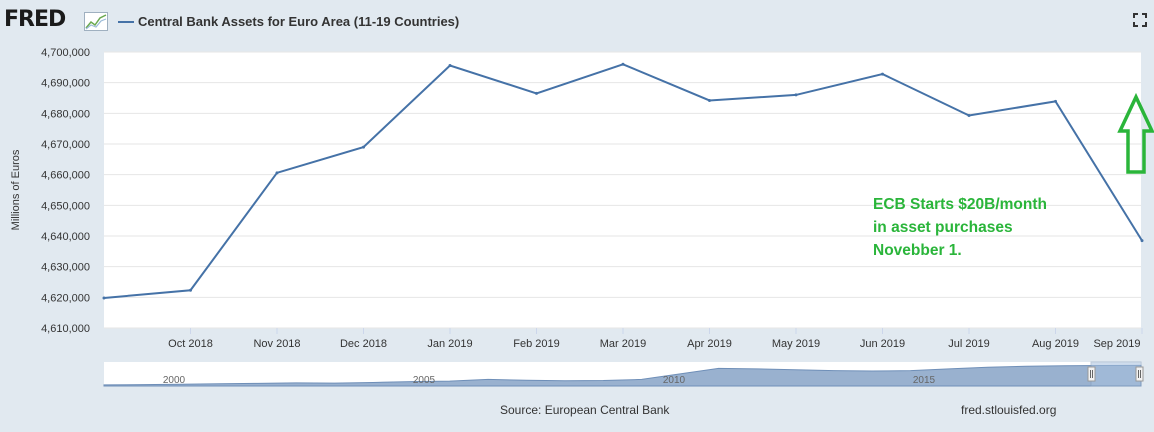 This screenshot has height=432, width=1154. Describe the element at coordinates (882, 344) in the screenshot. I see `x-tick-label: Jun 2019` at that location.